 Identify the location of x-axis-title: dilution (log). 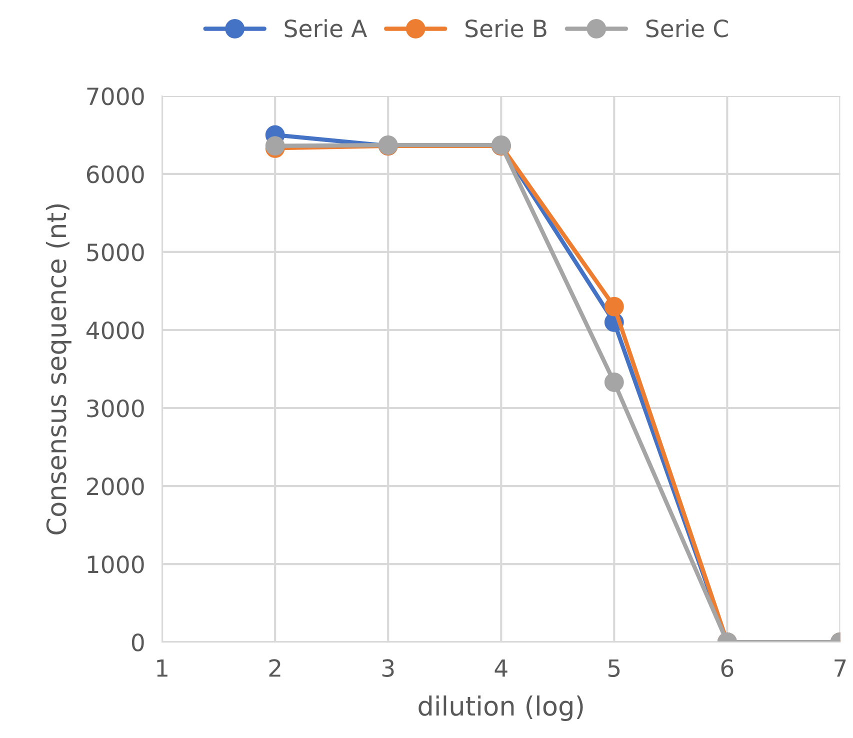
(500, 708).